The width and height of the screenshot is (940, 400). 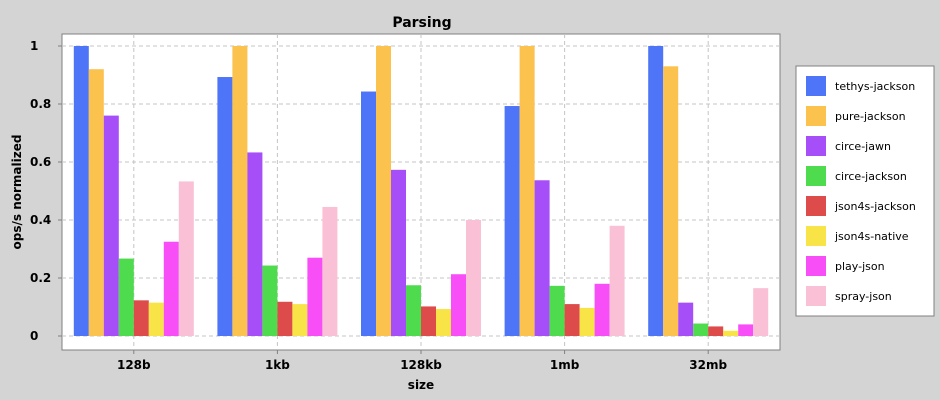 I want to click on y-tick-label: 1, so click(x=34, y=46).